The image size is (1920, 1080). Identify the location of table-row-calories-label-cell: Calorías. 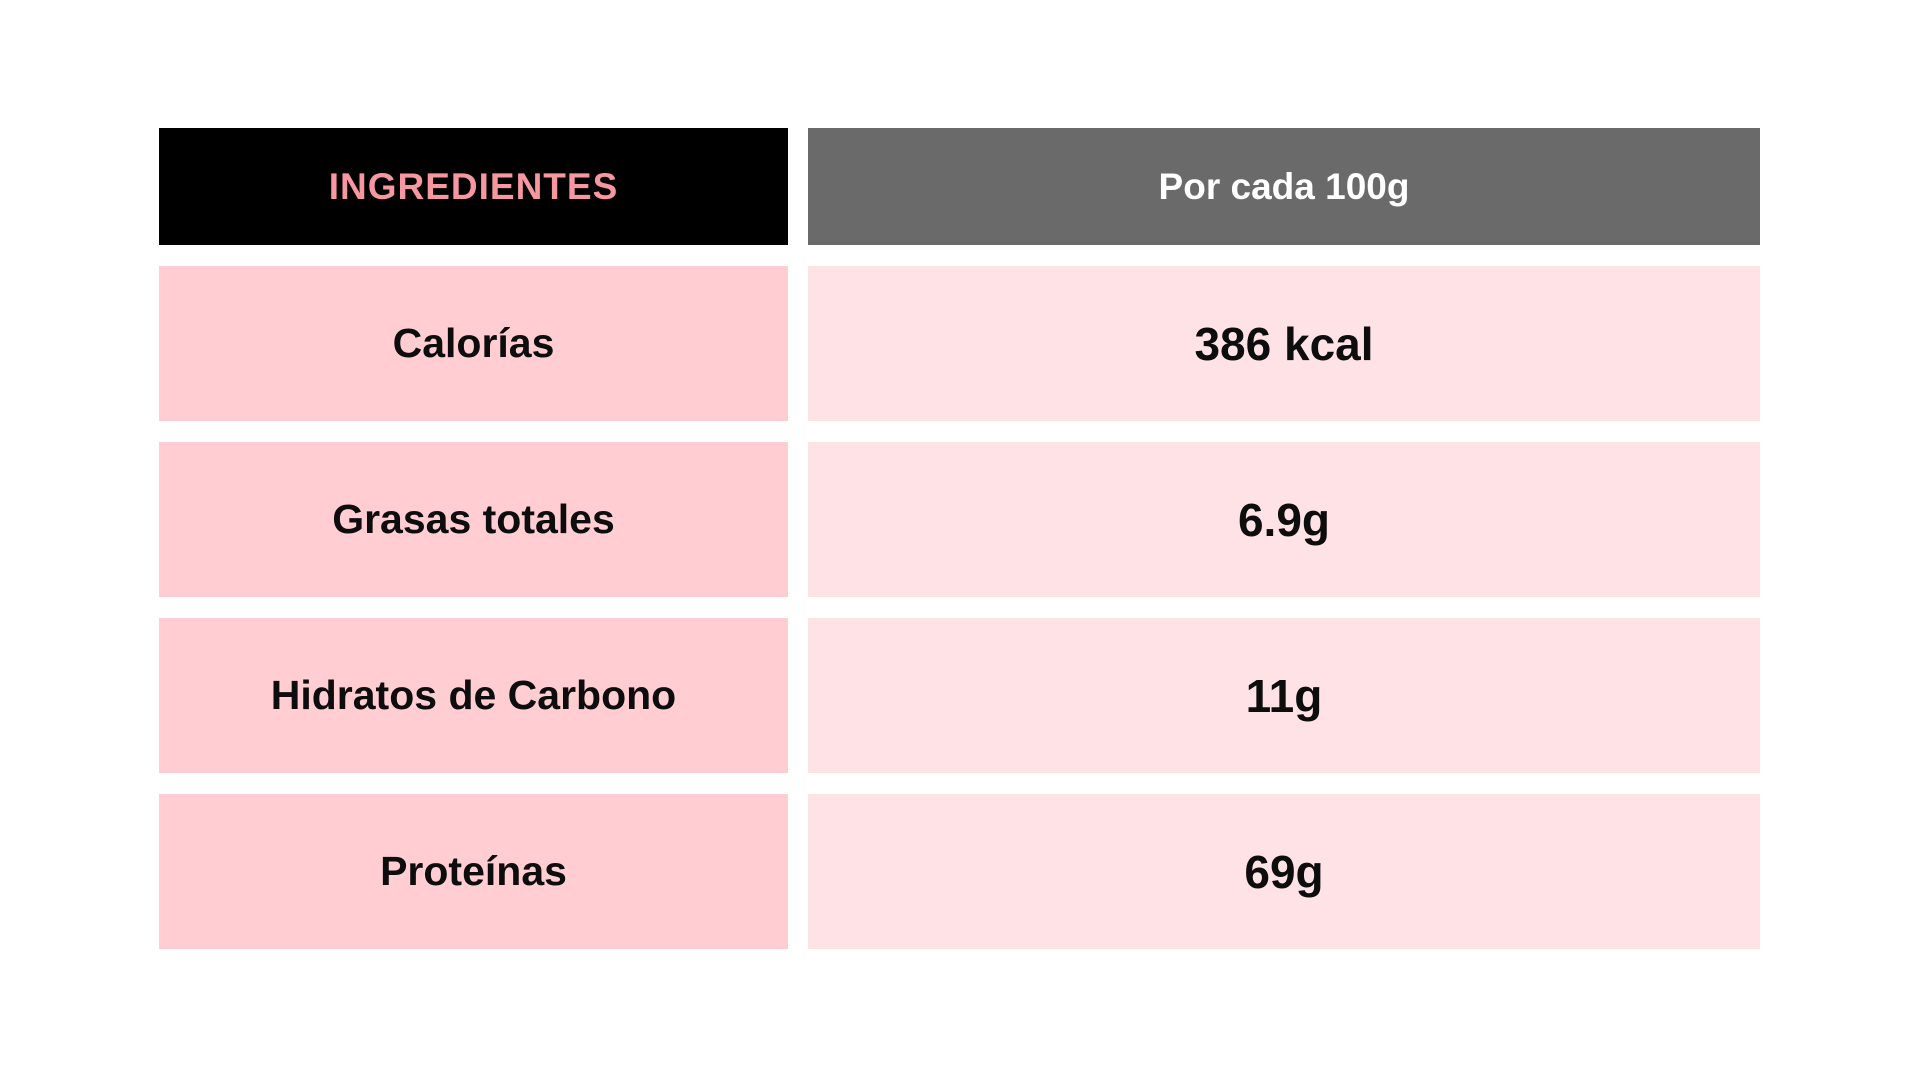
(473, 343).